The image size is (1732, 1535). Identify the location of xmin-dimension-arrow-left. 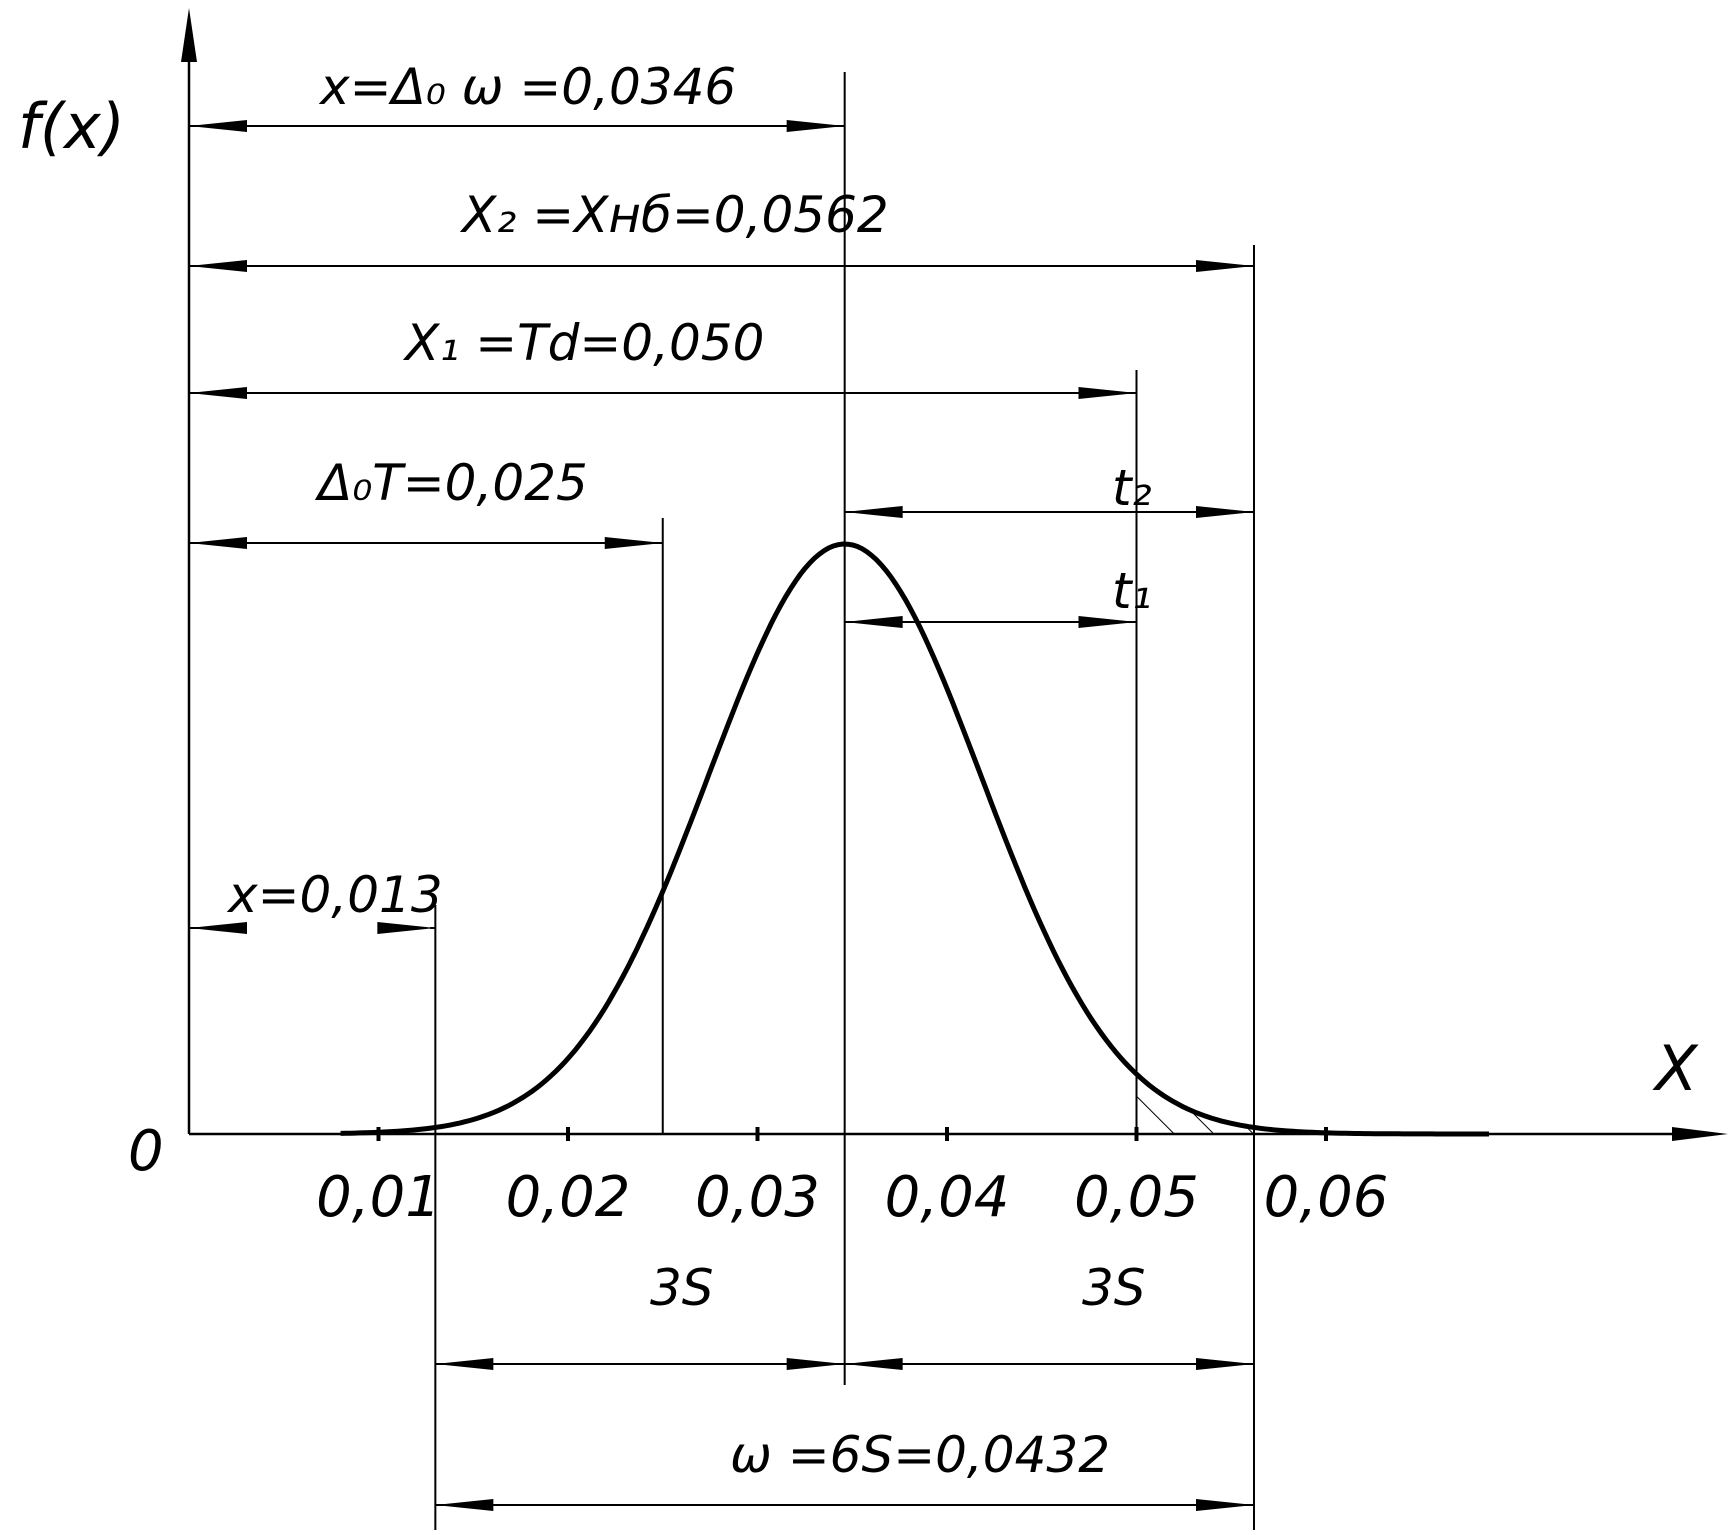
(218, 928).